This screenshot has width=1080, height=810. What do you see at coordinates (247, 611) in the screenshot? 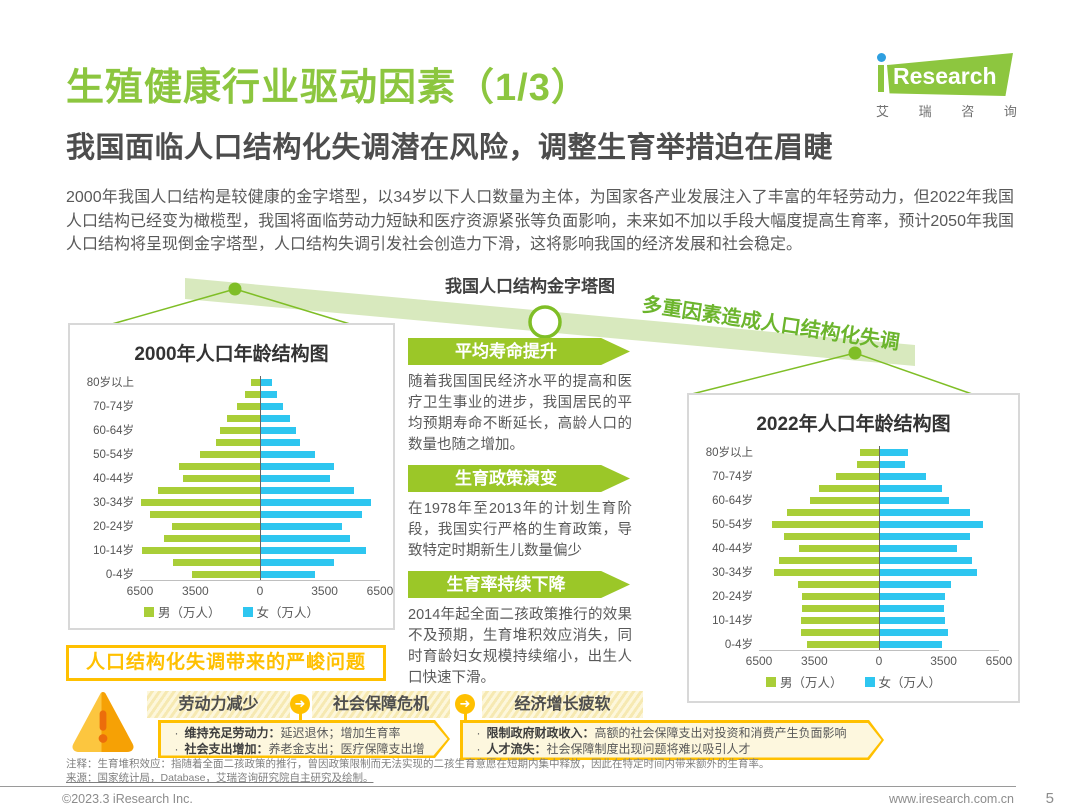
I see `female-legend-swatch` at bounding box center [247, 611].